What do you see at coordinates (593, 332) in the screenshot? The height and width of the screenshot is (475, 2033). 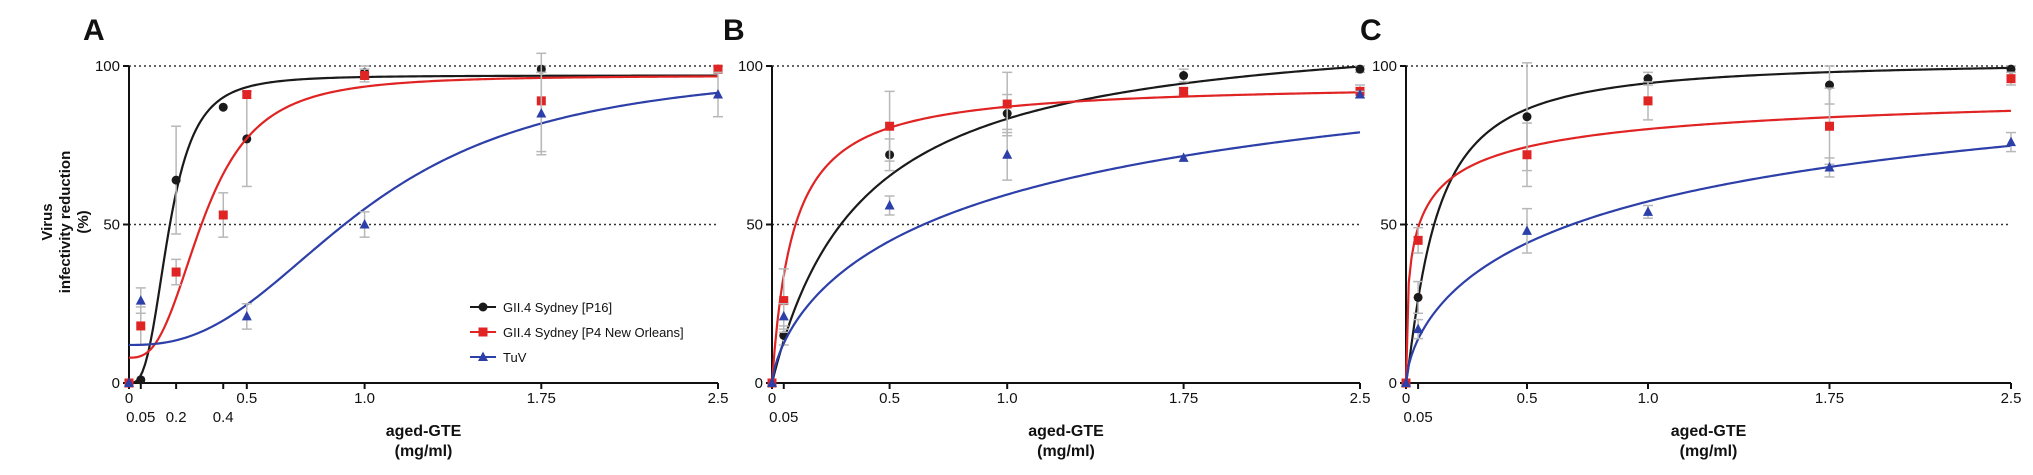 I see `legend-label-sydney-p4: GII.4 Sydney [P4 New Orleans]` at bounding box center [593, 332].